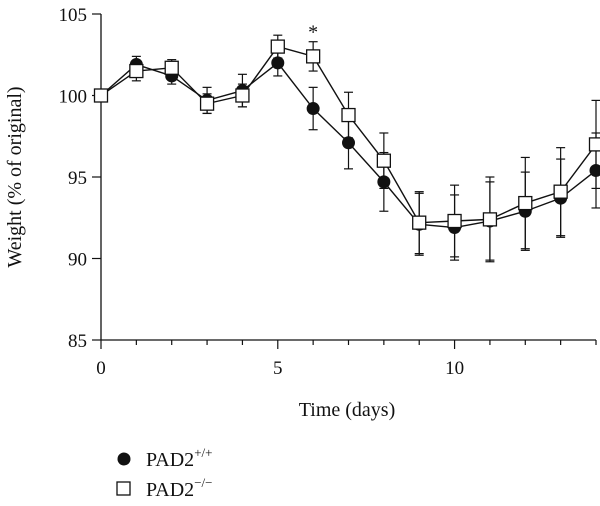 The width and height of the screenshot is (600, 506). Describe the element at coordinates (77, 341) in the screenshot. I see `y-tick-label: 85` at that location.